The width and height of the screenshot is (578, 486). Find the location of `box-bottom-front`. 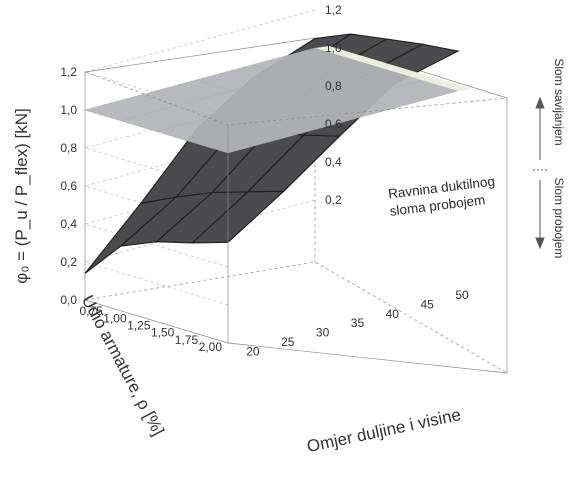

box-bottom-front is located at coordinates (296, 336).